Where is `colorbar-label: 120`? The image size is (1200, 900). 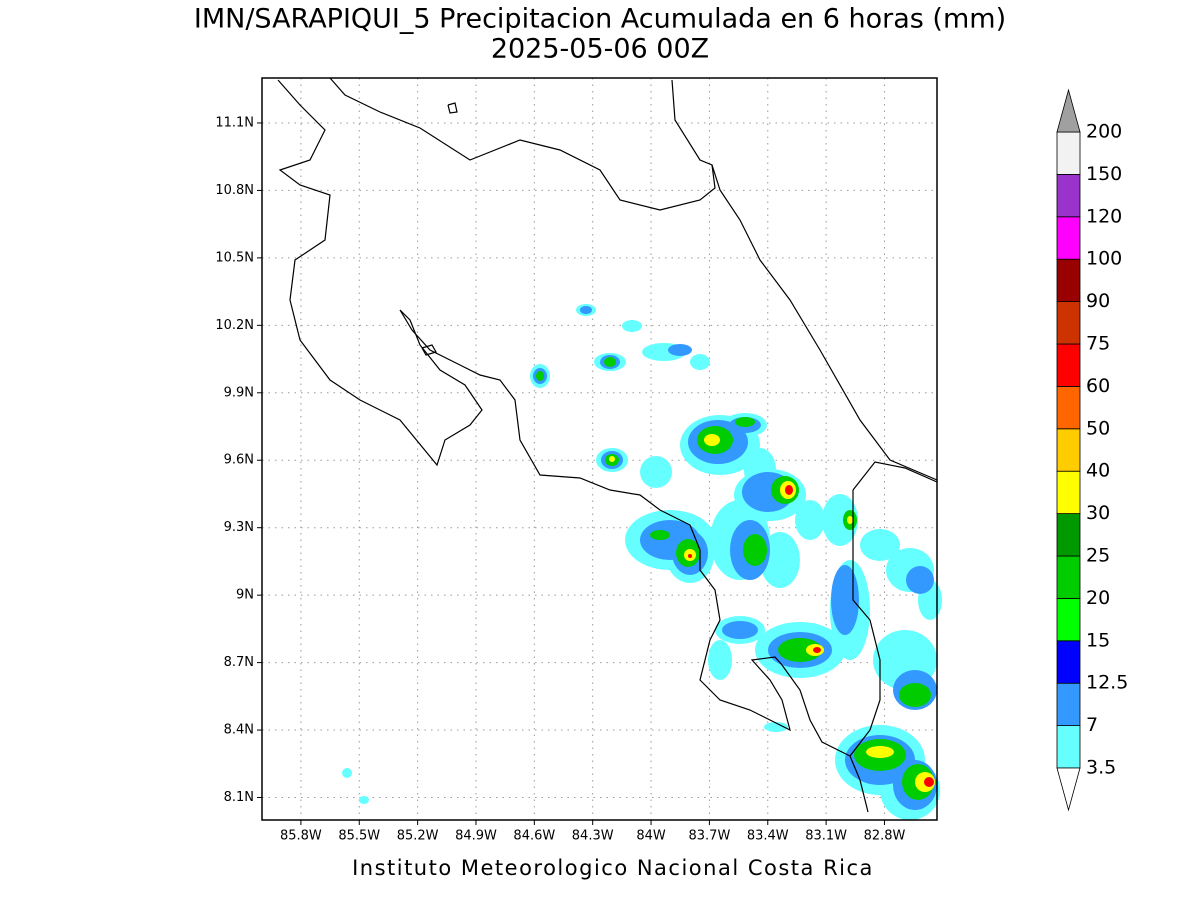 colorbar-label: 120 is located at coordinates (1104, 216).